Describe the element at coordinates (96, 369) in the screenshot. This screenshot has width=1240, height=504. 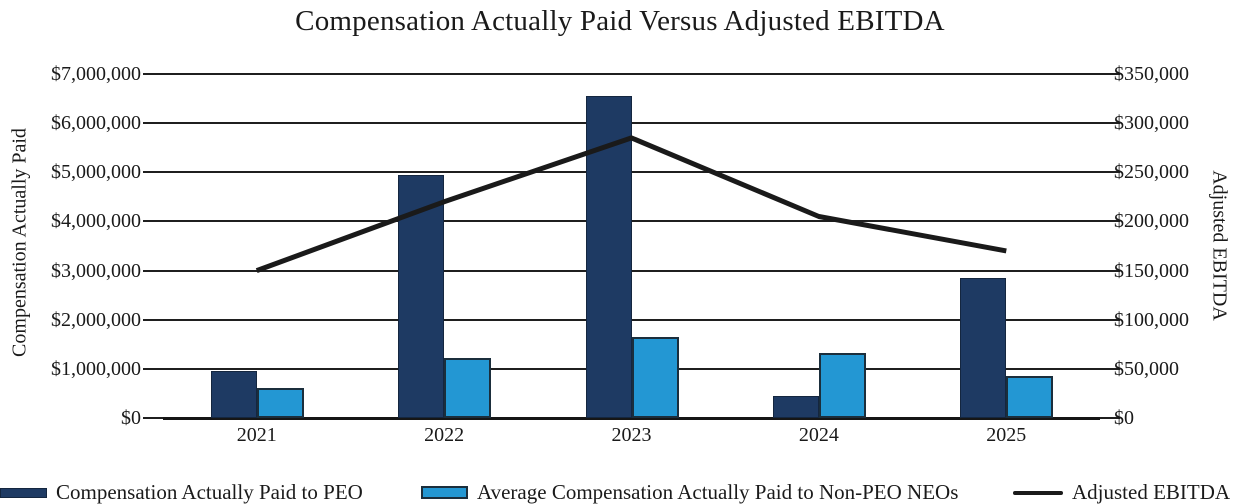
I see `left-axis-tick-label: $1,000,000` at that location.